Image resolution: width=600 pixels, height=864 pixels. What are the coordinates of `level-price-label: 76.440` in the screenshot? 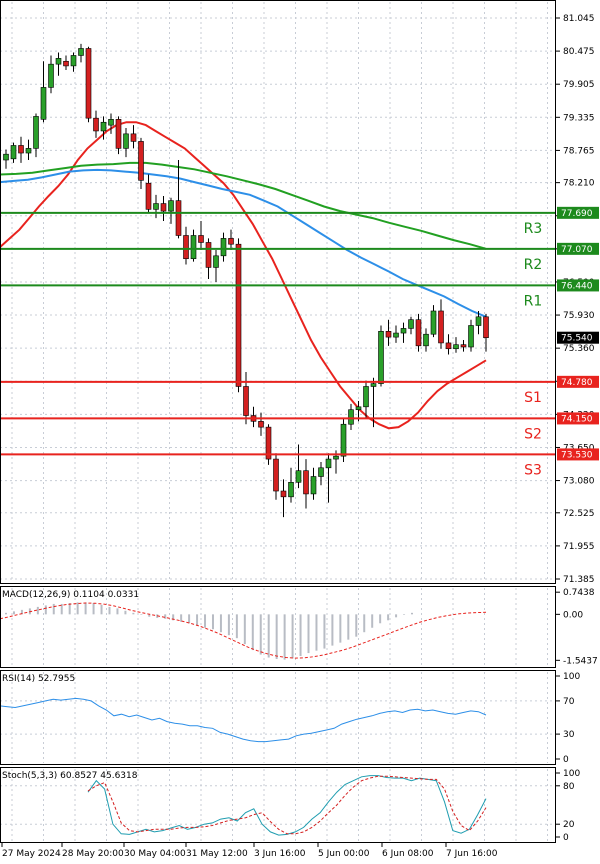 It's located at (577, 286).